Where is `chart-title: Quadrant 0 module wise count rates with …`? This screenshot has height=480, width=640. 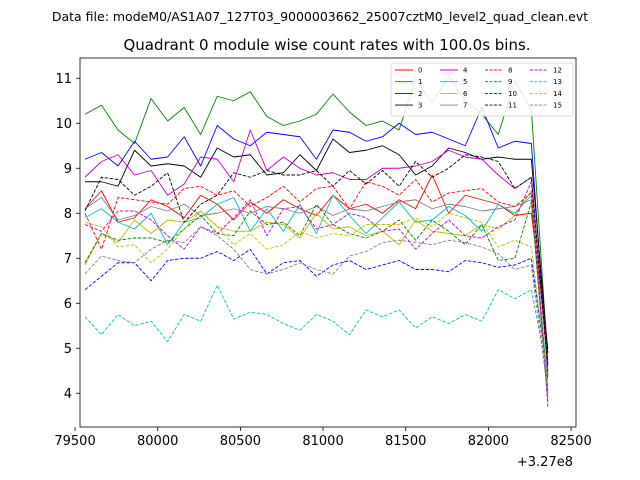
chart-title: Quadrant 0 module wise count rates with … is located at coordinates (326, 45).